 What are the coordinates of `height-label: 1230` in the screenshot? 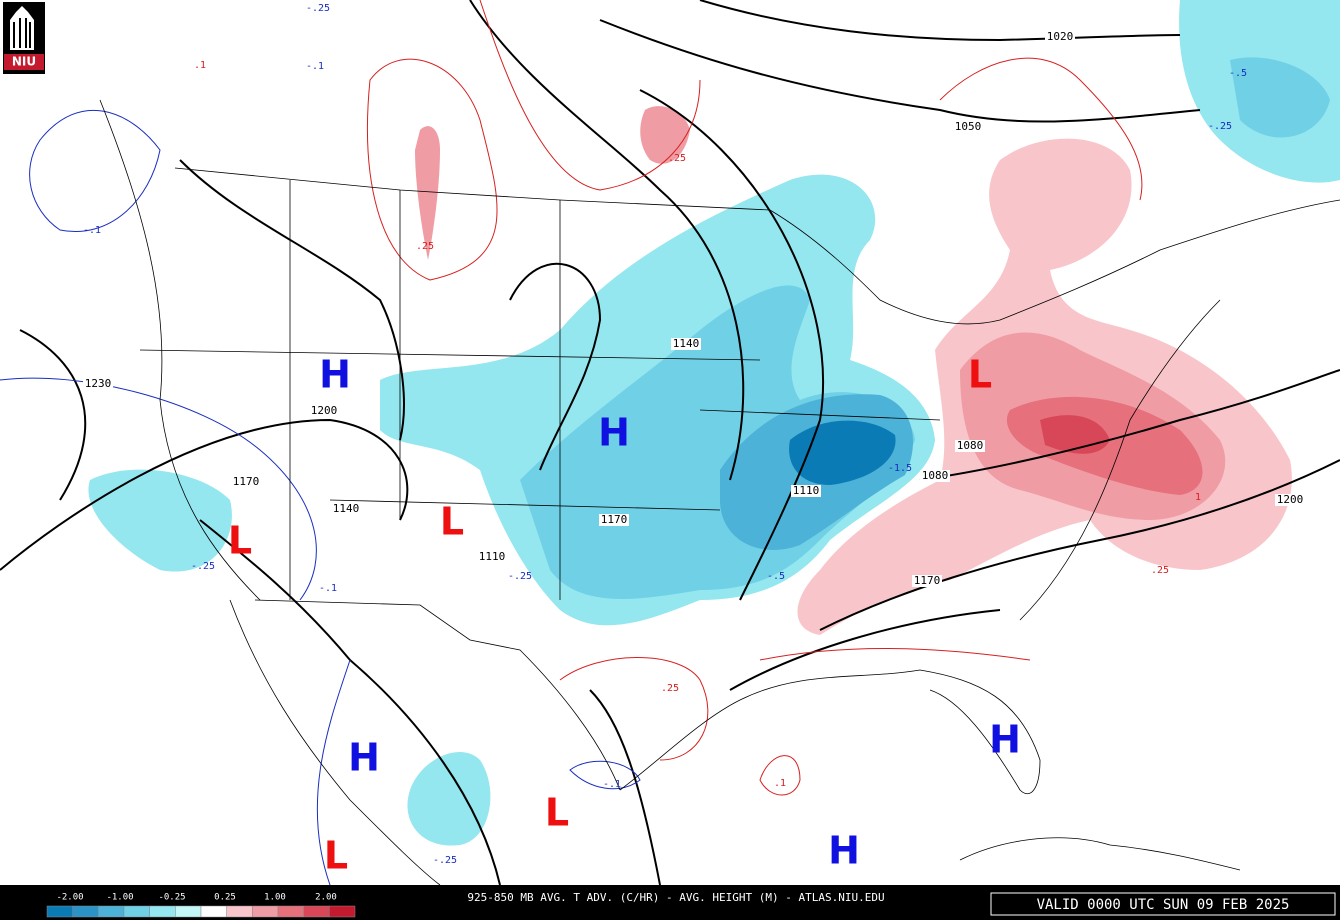 It's located at (98, 383).